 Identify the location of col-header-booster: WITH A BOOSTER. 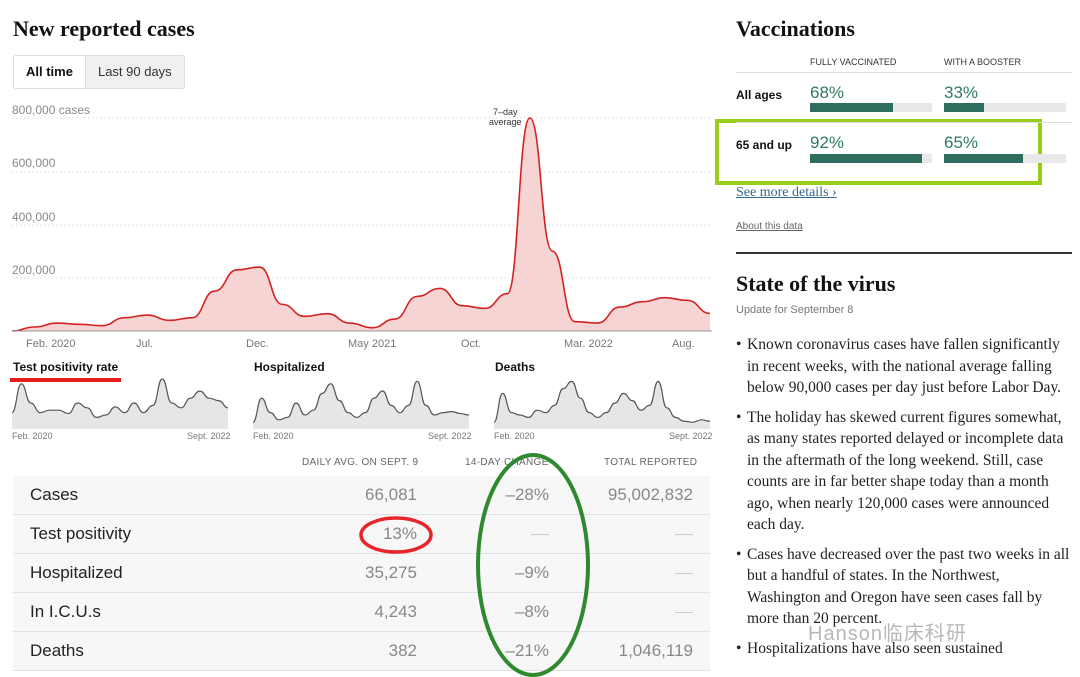
(983, 62).